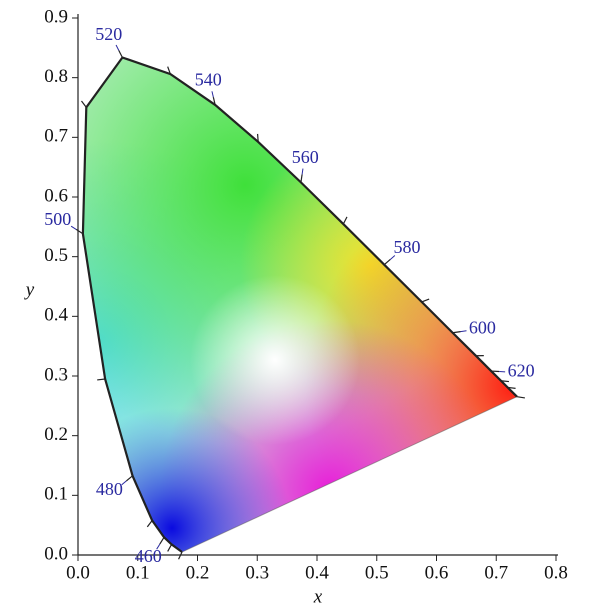  Describe the element at coordinates (56, 553) in the screenshot. I see `y-tick-label: 0.0` at that location.